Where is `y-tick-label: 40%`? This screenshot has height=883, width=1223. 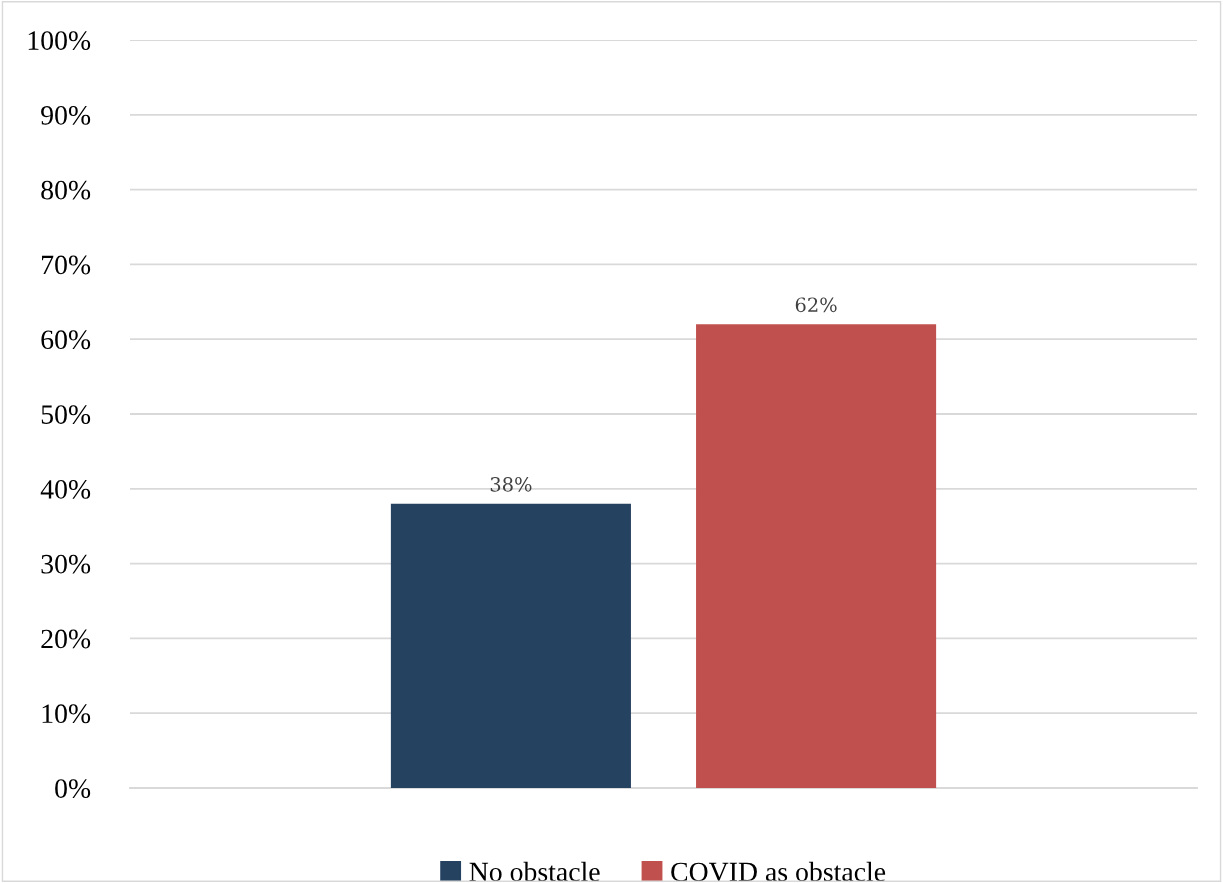 y-tick-label: 40% is located at coordinates (65, 489).